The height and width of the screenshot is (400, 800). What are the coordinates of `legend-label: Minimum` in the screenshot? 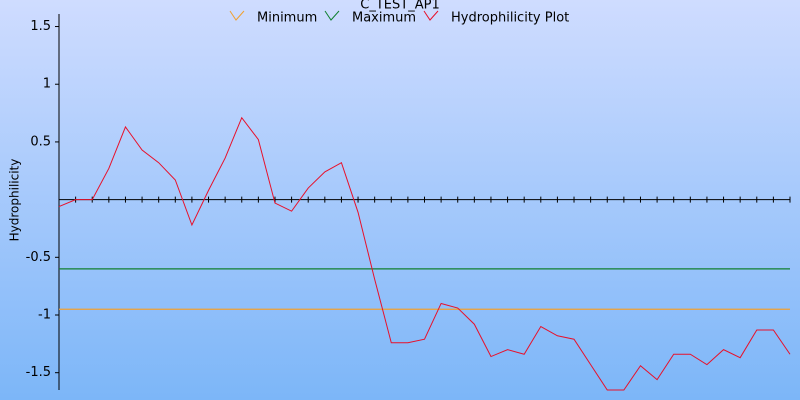 It's located at (287, 18).